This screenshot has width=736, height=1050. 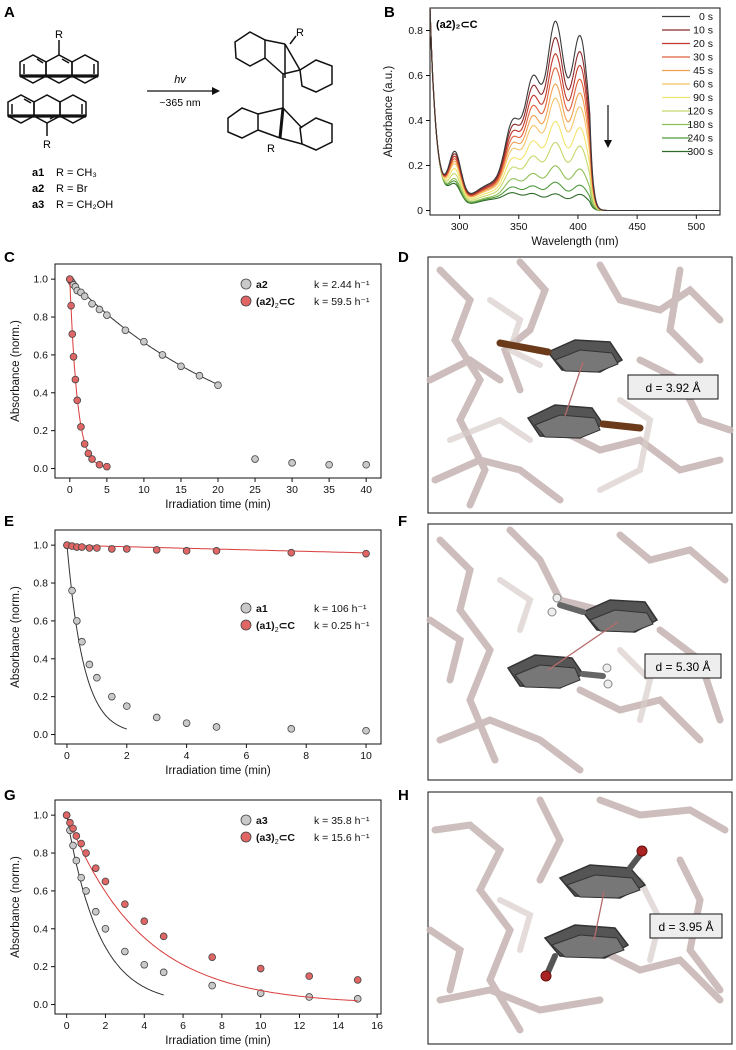 I want to click on arrow-label-hv: hv, so click(x=180, y=80).